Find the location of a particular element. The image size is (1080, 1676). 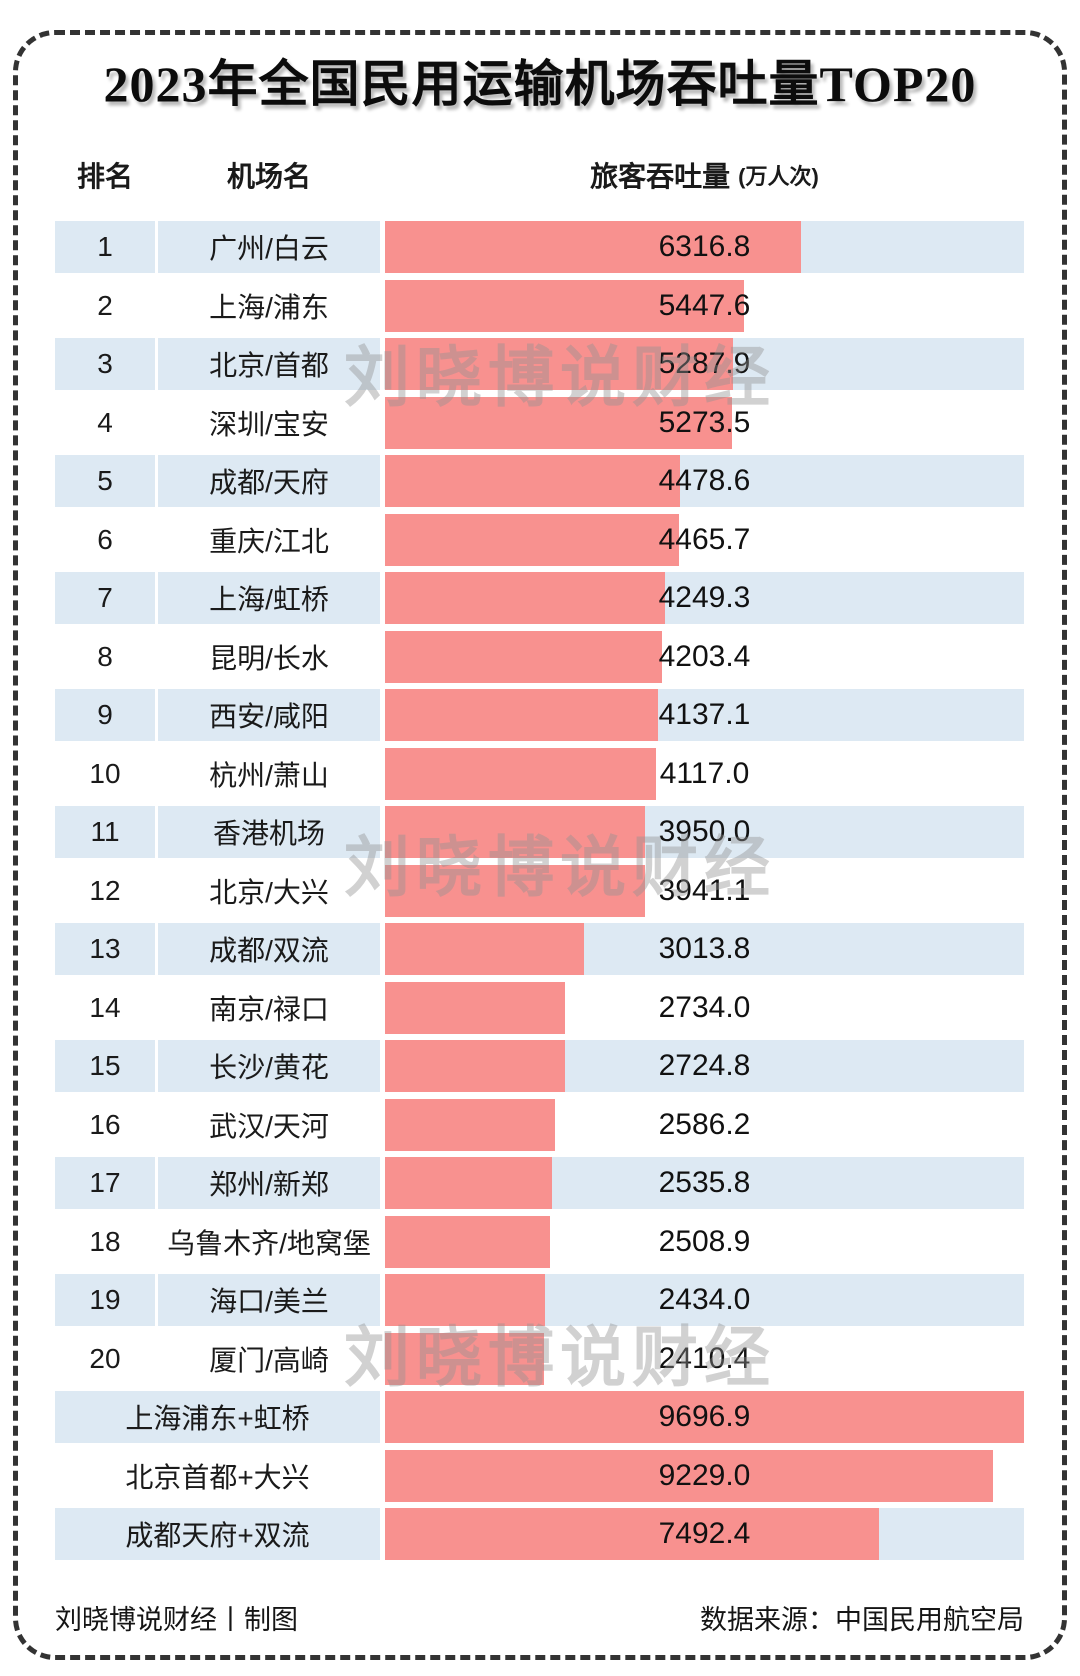

table-row: 4 深圳/宝安 5273.5 is located at coordinates (539, 422).